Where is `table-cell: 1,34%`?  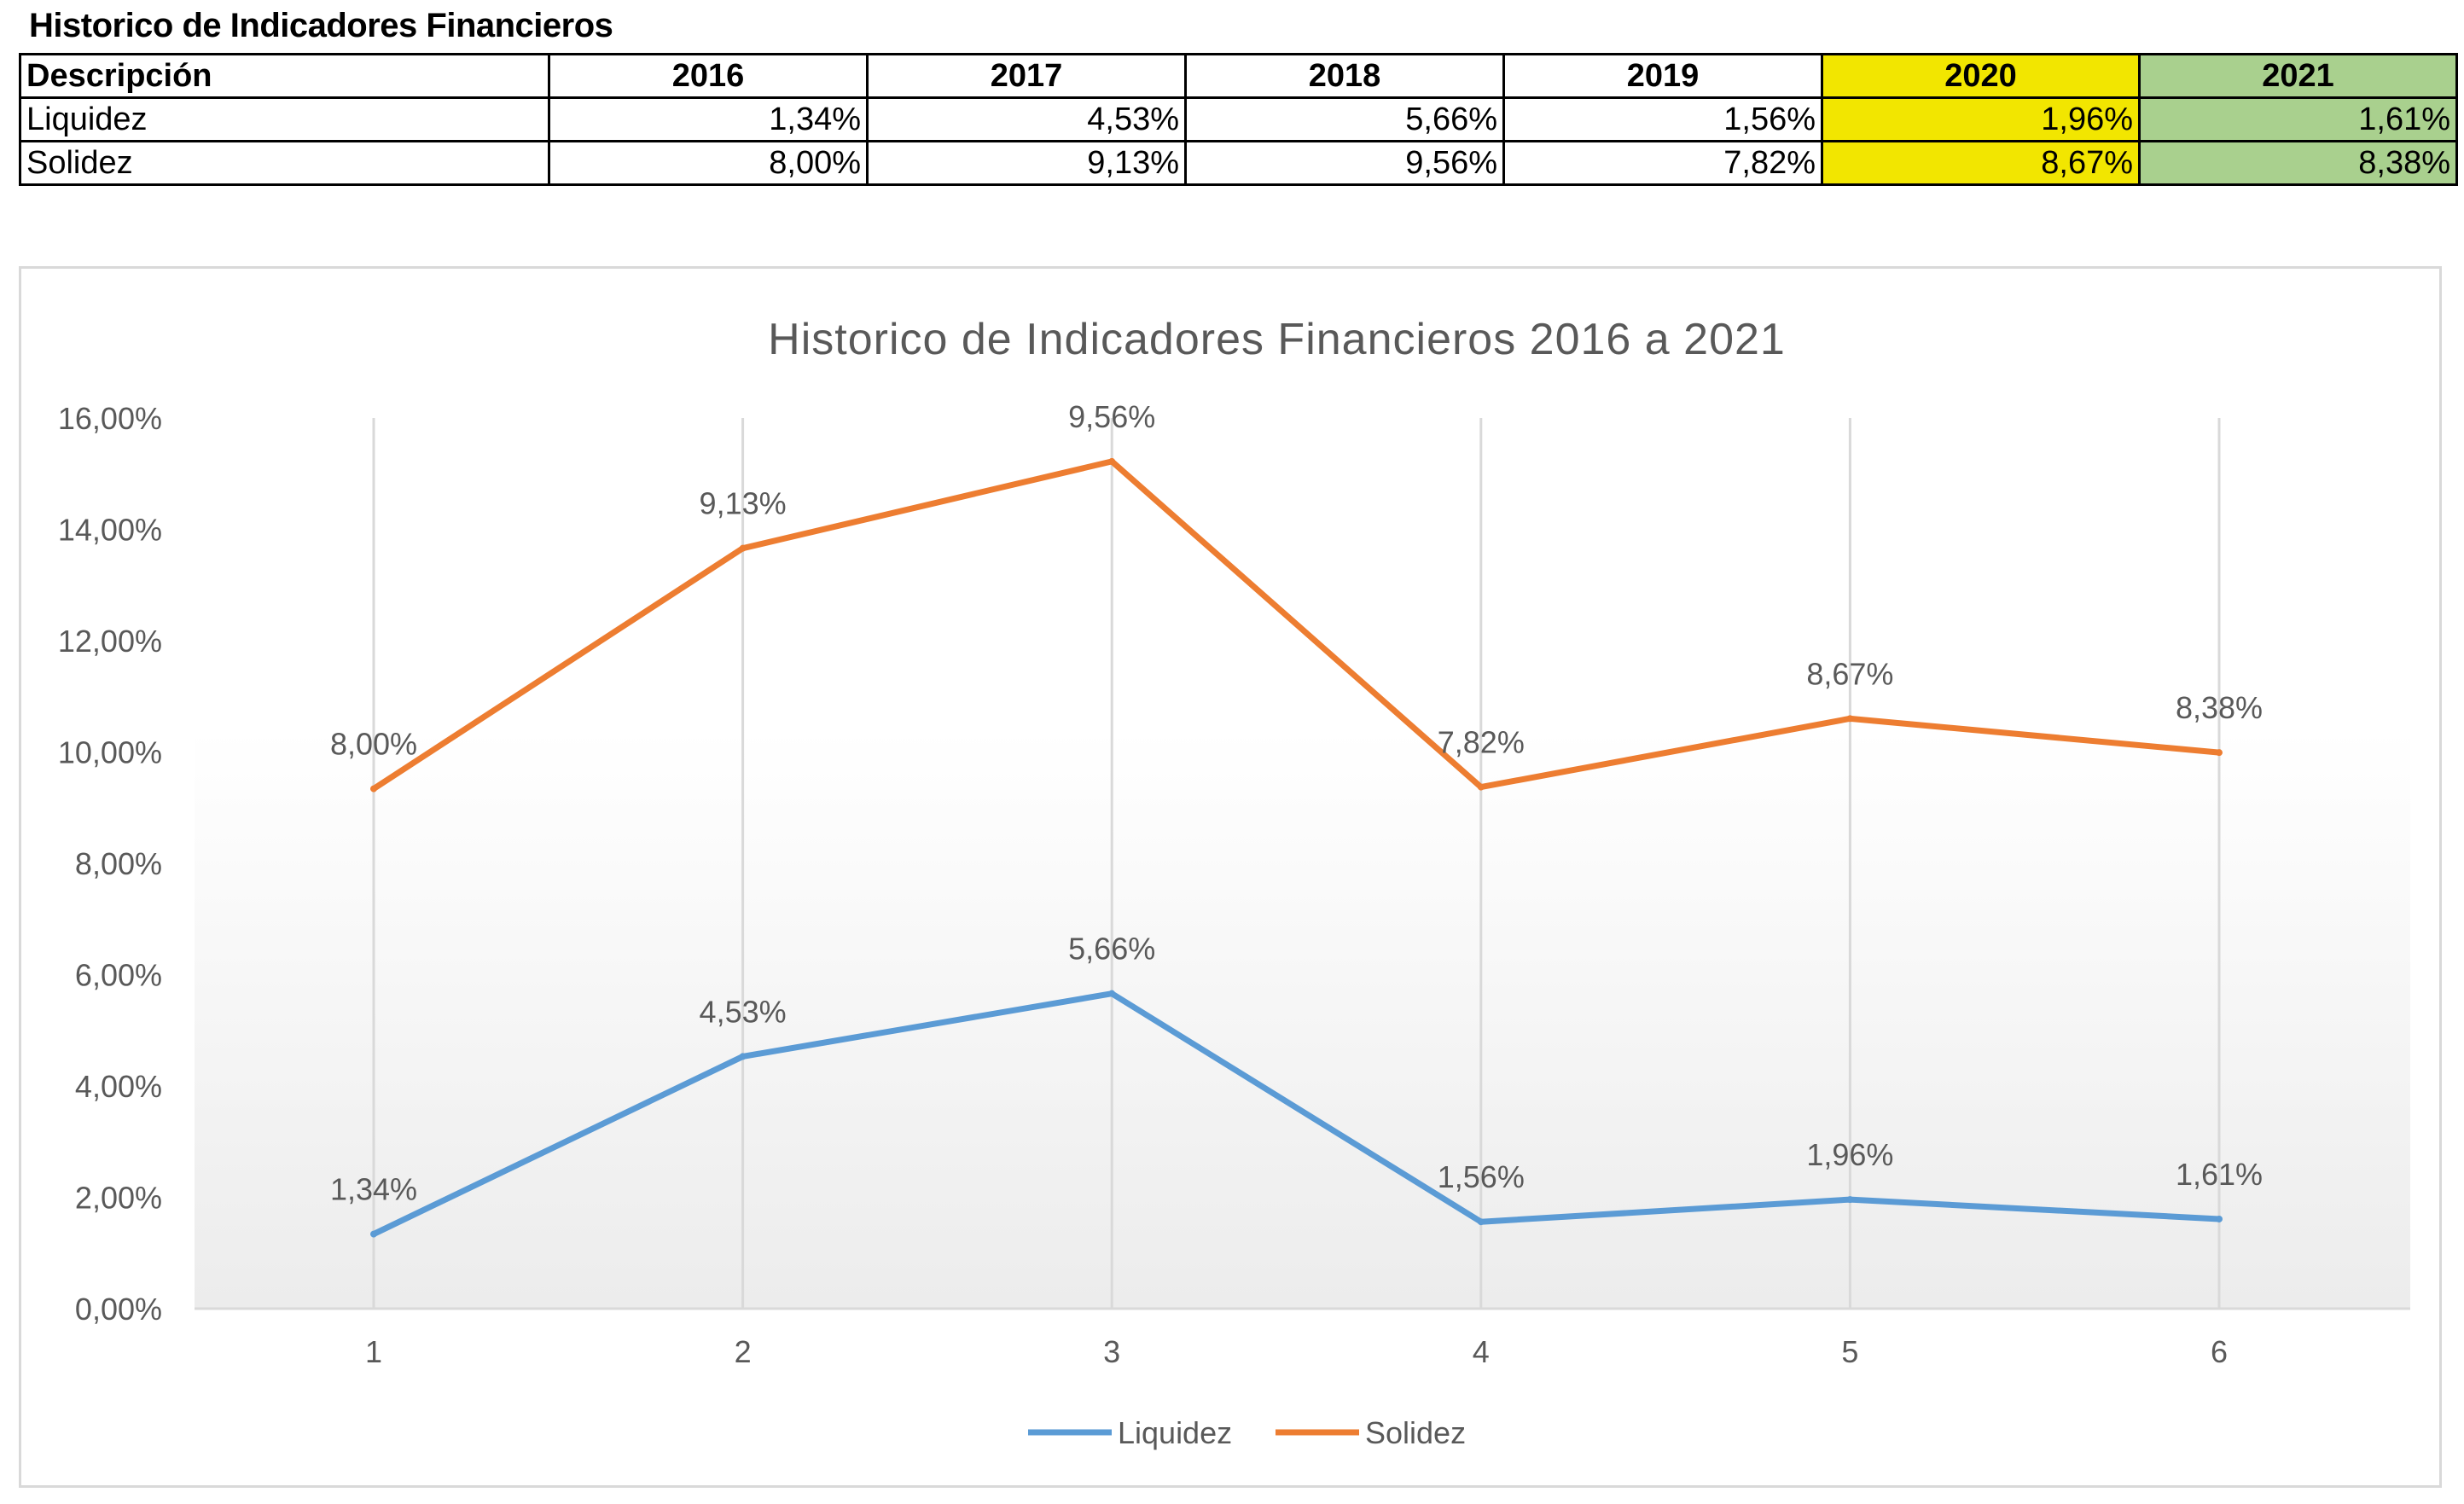 table-cell: 1,34% is located at coordinates (708, 119).